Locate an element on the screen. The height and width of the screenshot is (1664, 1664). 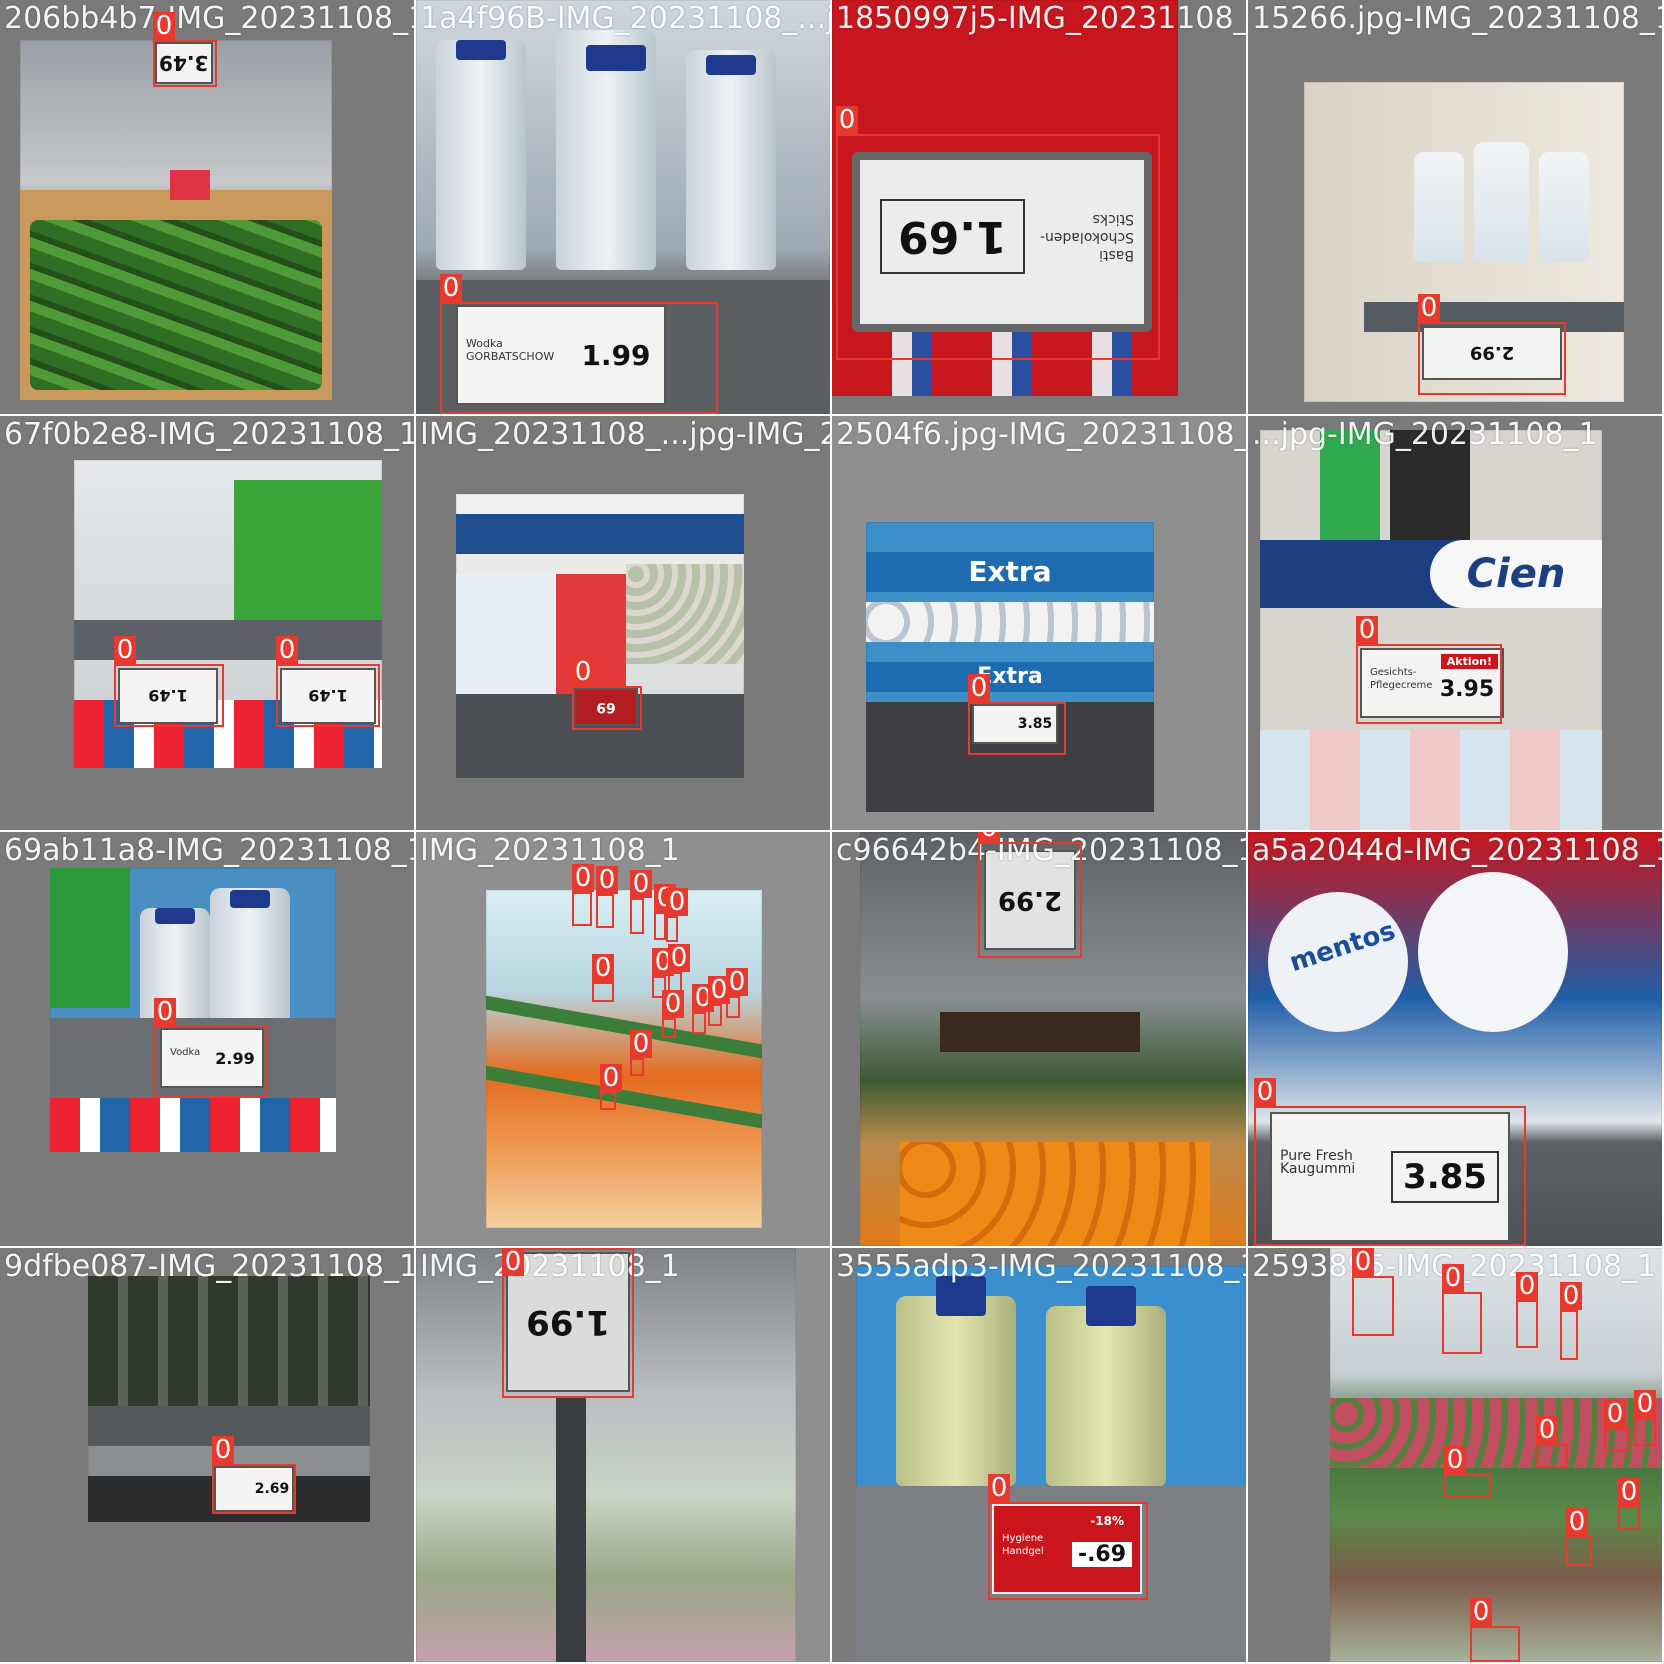
photo-jaeger-shelf is located at coordinates (229, 1399).